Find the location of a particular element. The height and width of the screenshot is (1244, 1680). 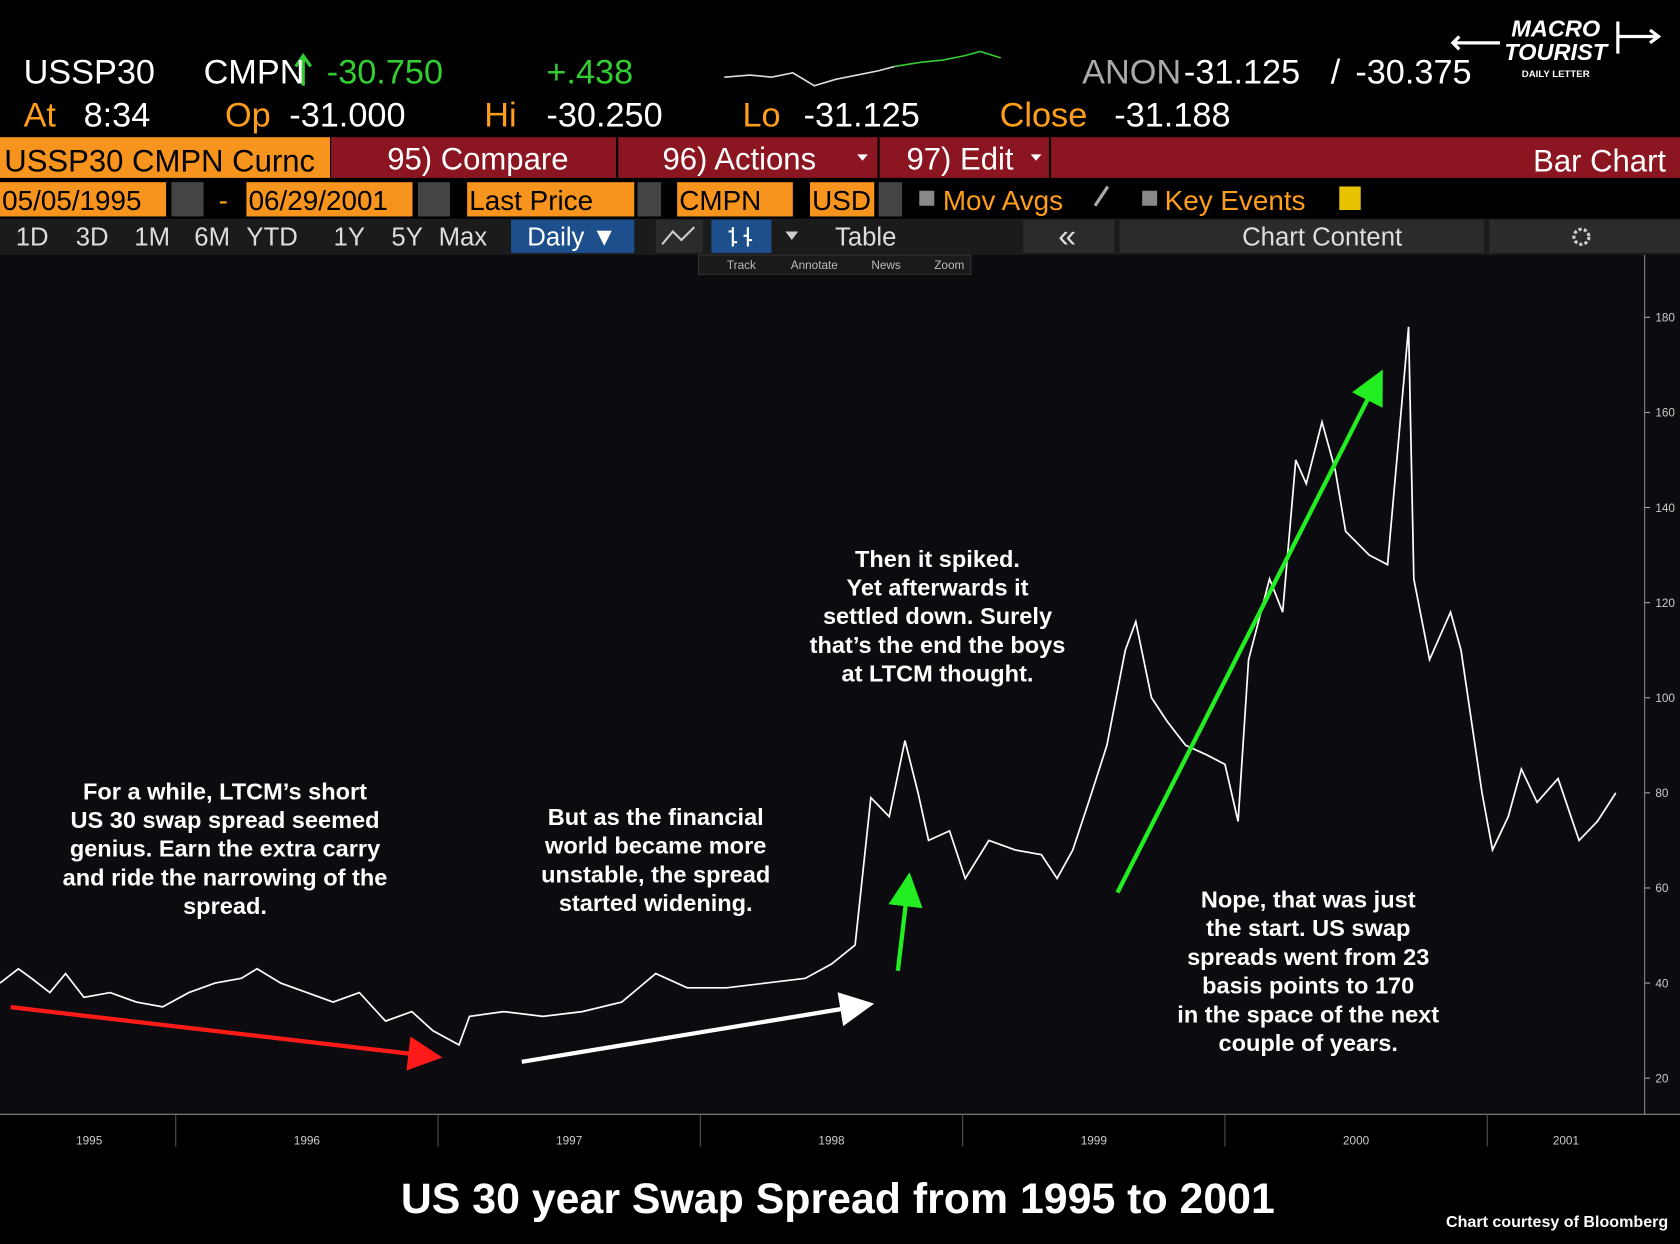

quote-text: -30.375 is located at coordinates (1413, 73).